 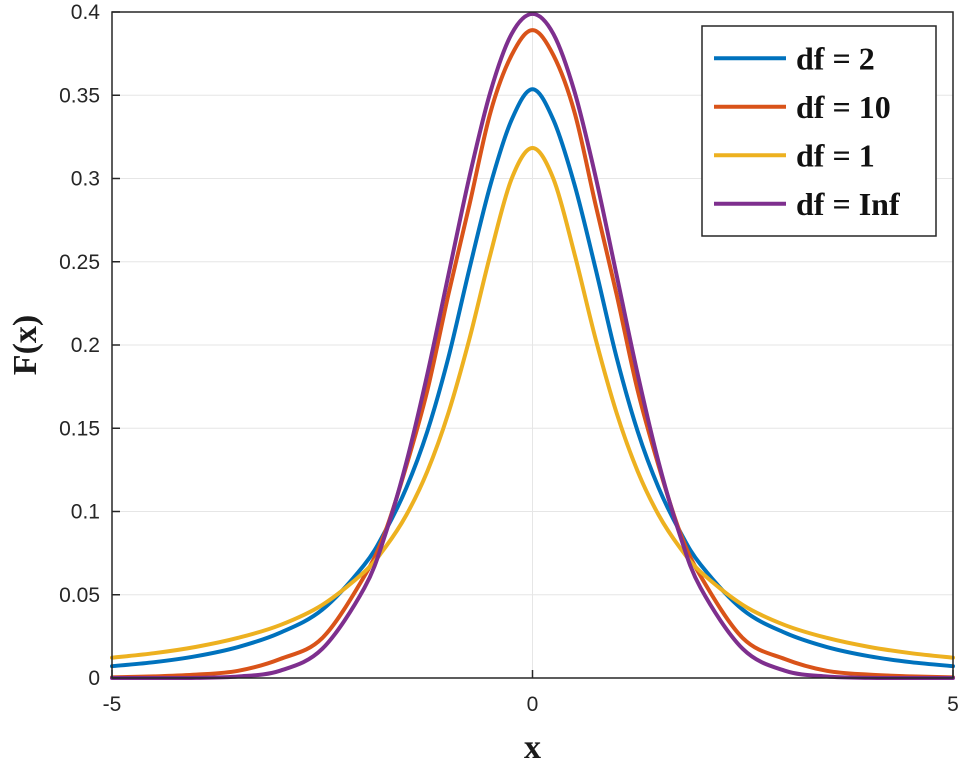 What do you see at coordinates (25, 345) in the screenshot?
I see `y-axis-title: F(x)` at bounding box center [25, 345].